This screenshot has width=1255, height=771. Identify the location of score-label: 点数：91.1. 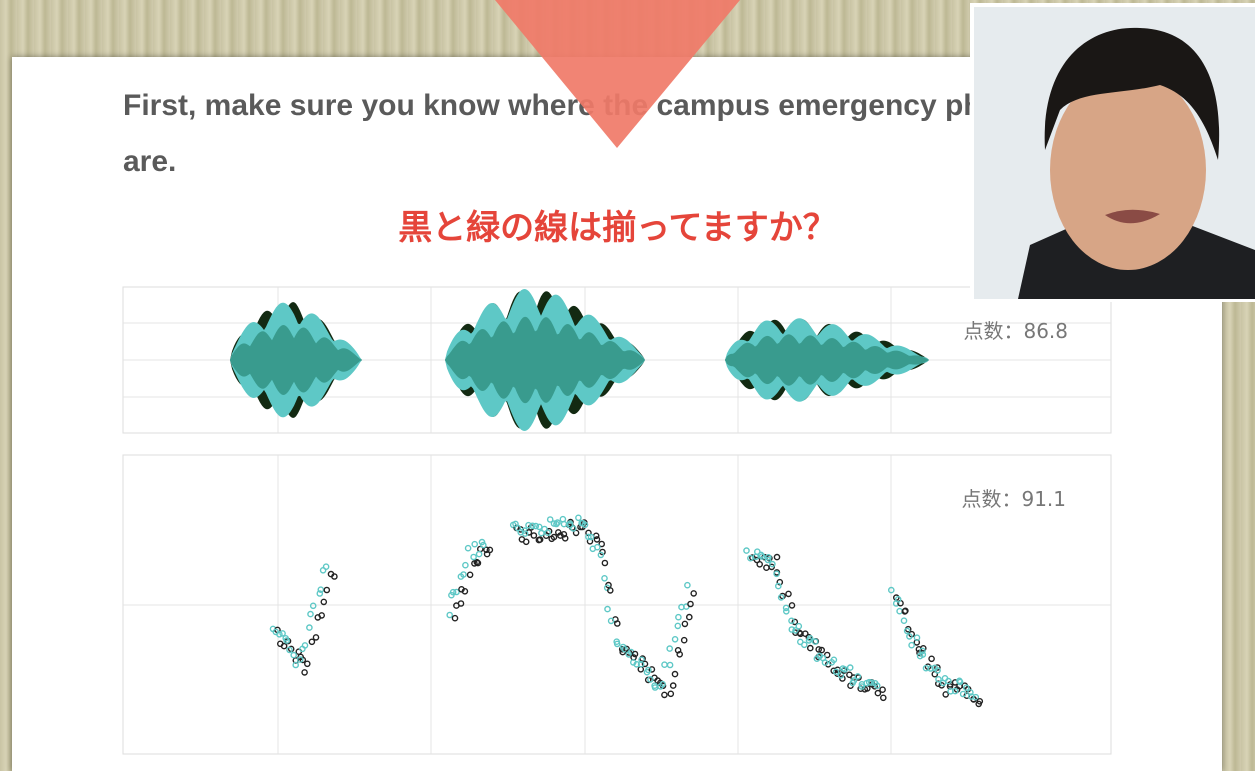
(1013, 499).